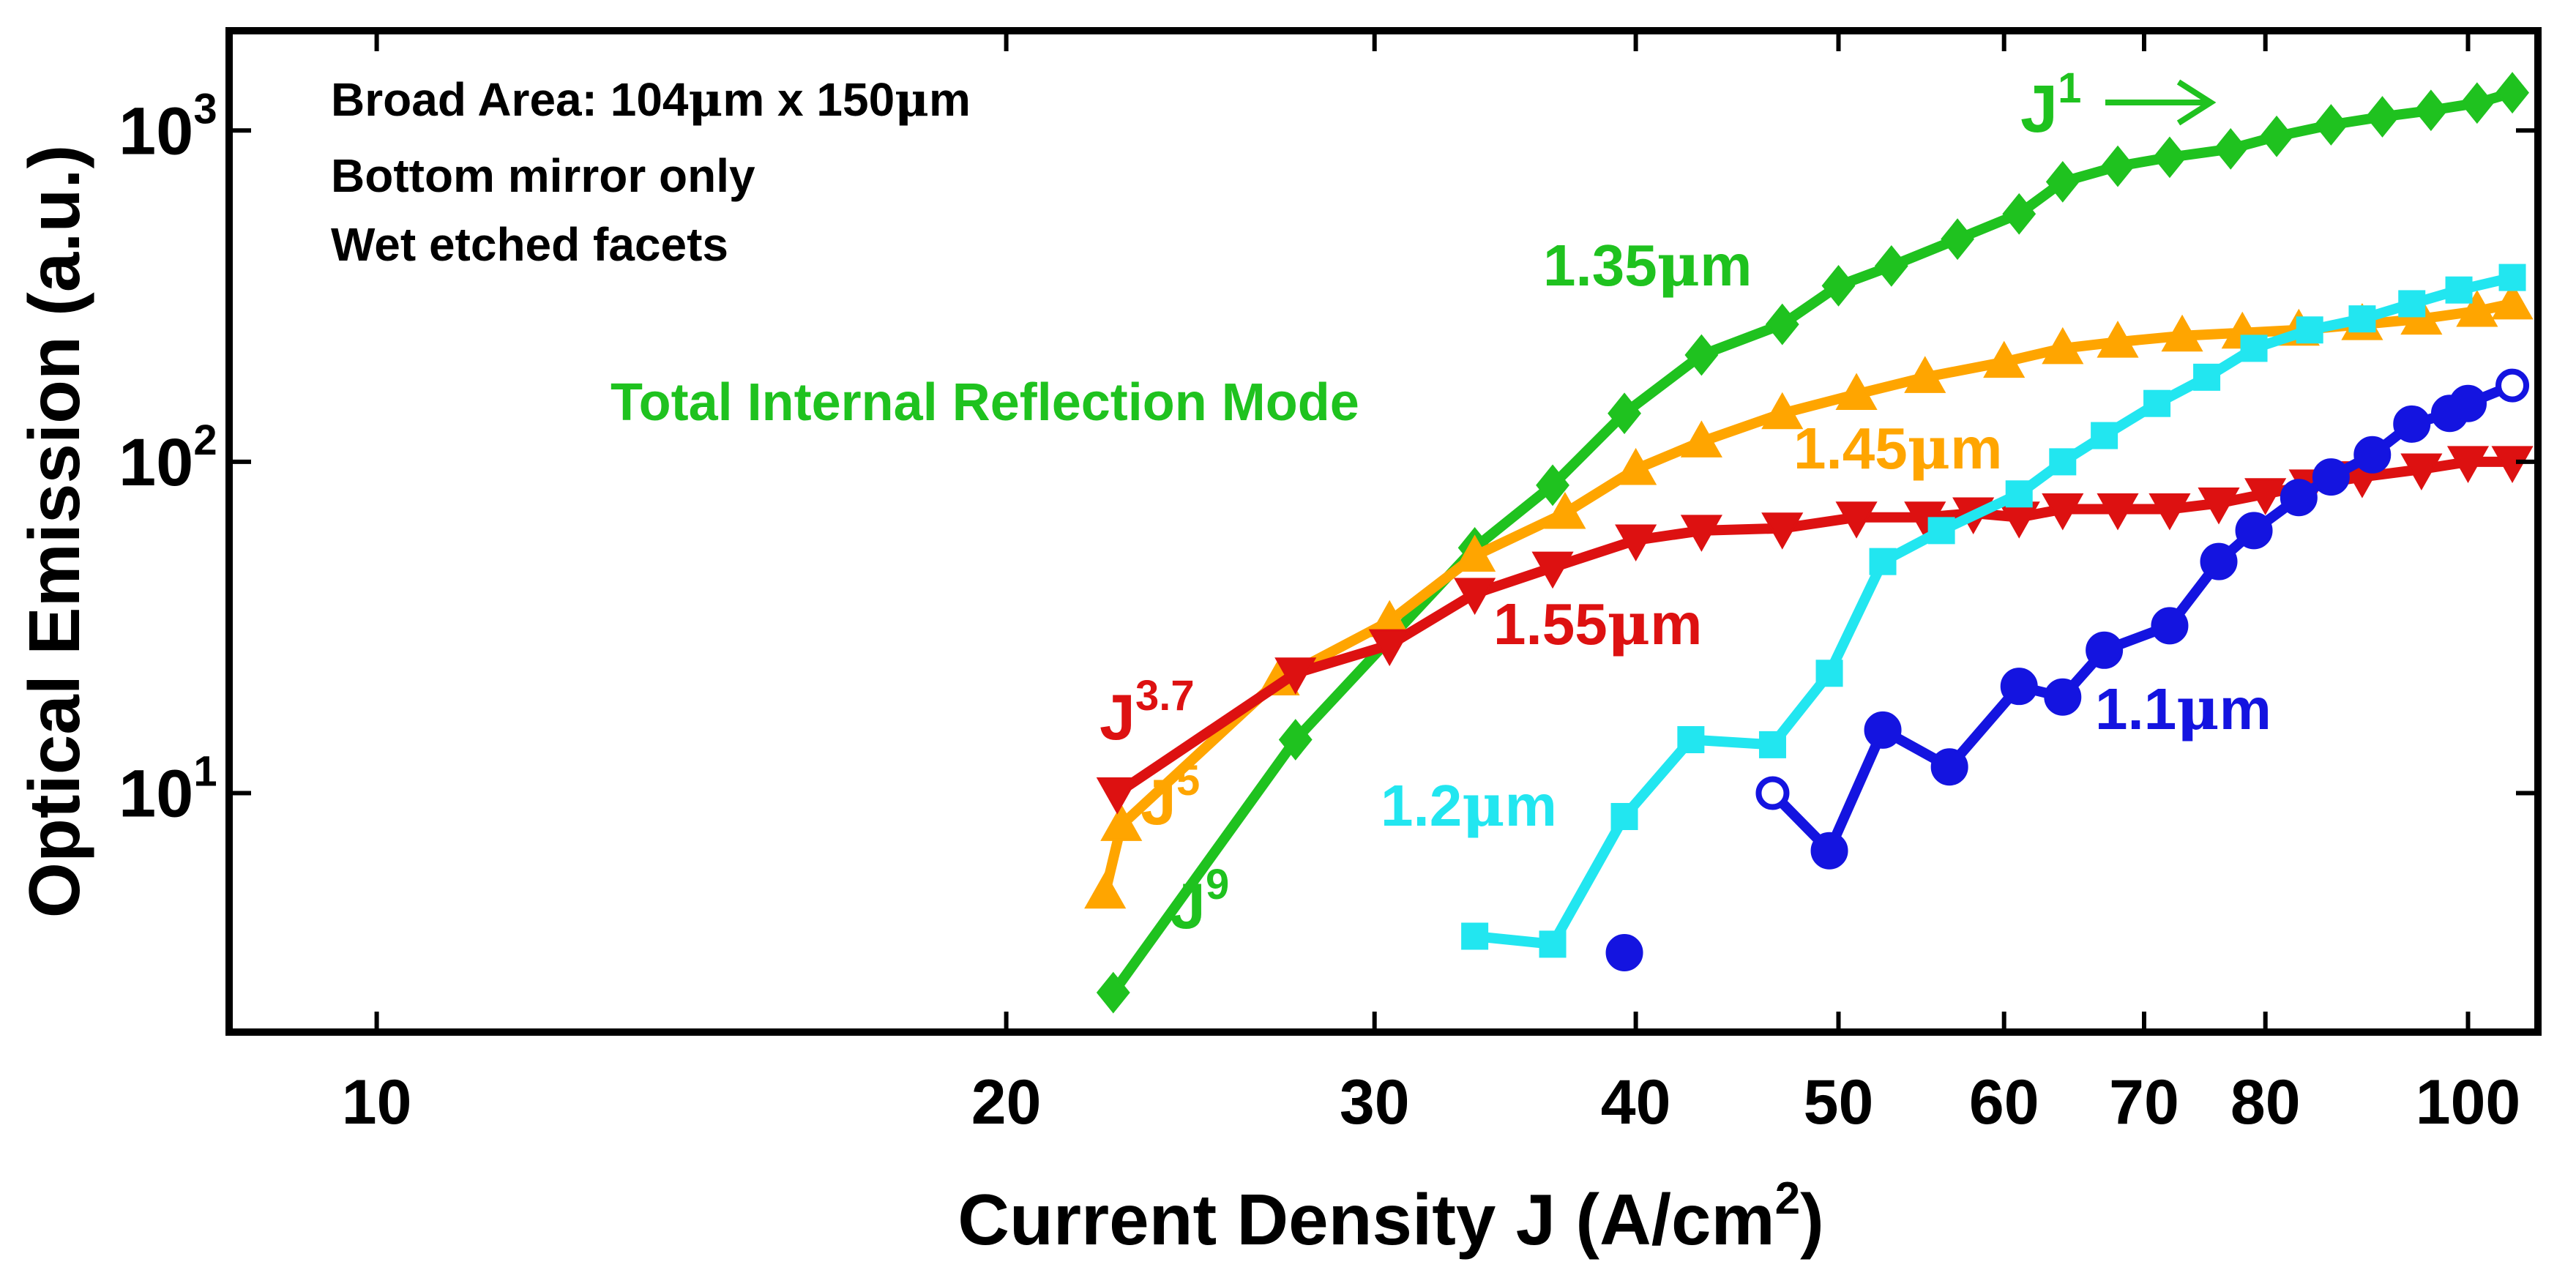 This screenshot has width=2576, height=1270. I want to click on y-tick-labels: 10¹ 10² 10³, so click(168, 458).